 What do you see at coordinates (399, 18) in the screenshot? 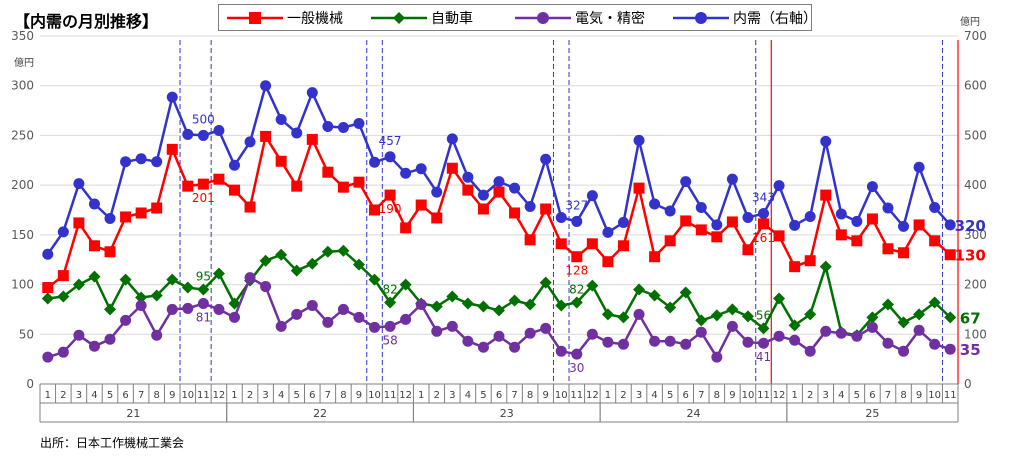
I see `legend-diamond-marker-icon` at bounding box center [399, 18].